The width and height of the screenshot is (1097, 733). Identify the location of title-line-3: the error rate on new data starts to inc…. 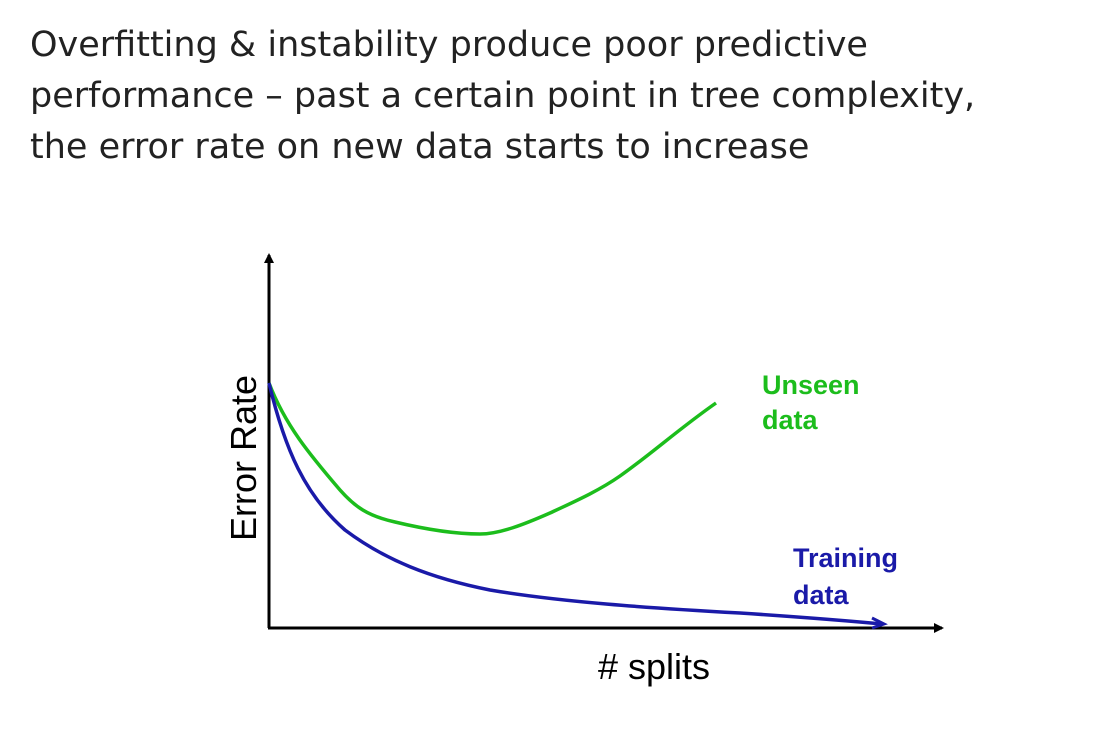
(420, 147).